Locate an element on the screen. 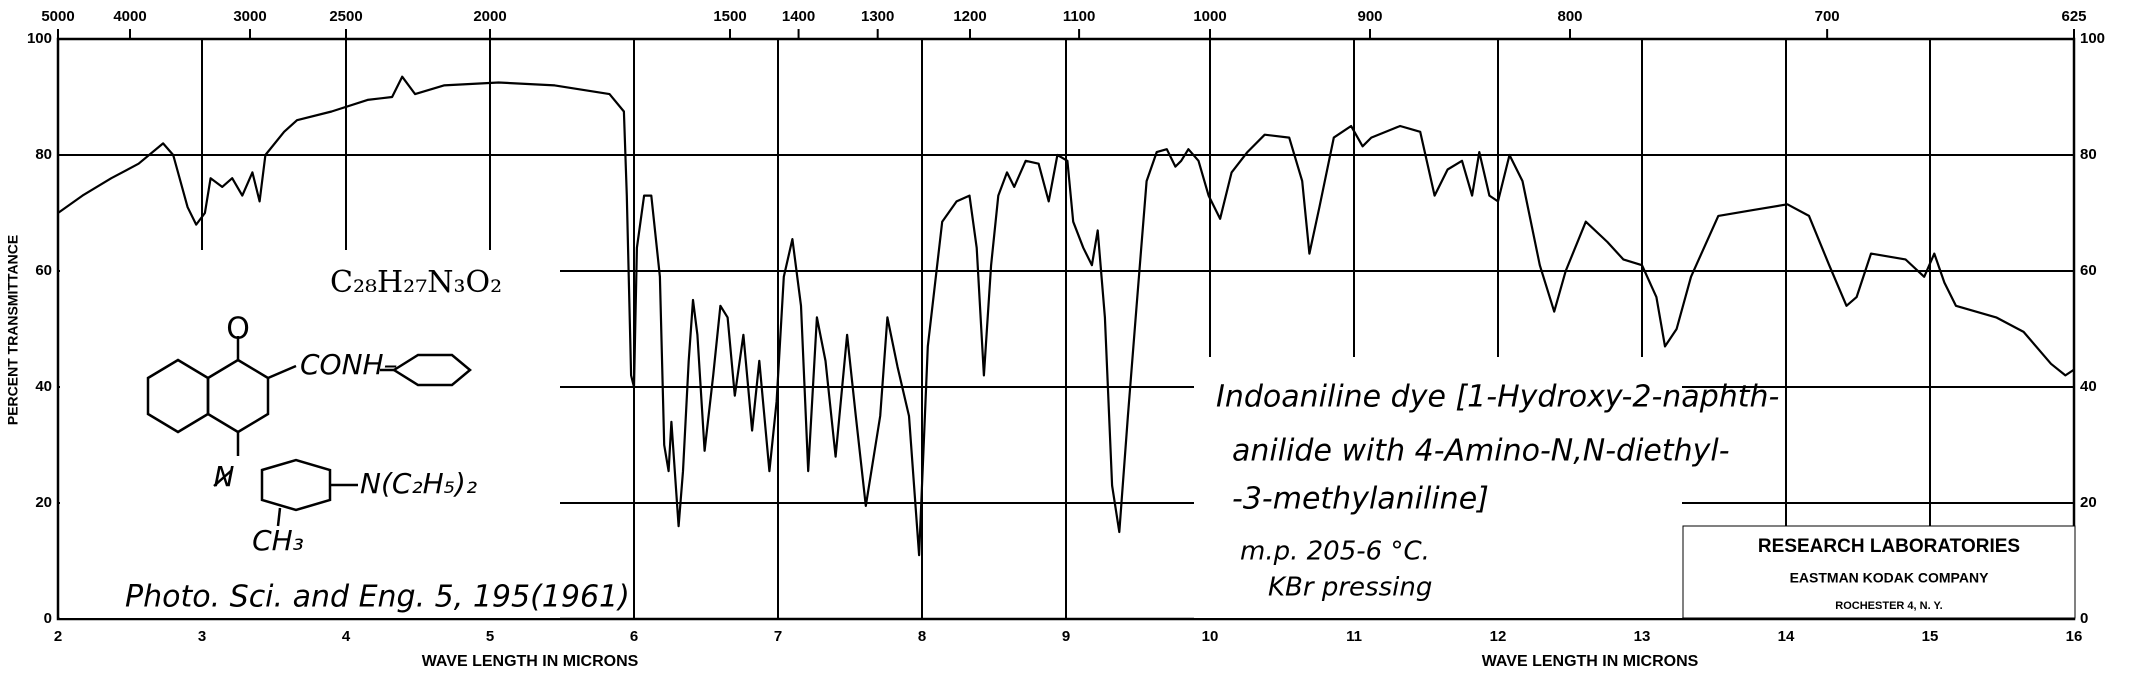  y-tick-label-right: 60 is located at coordinates (2088, 270).